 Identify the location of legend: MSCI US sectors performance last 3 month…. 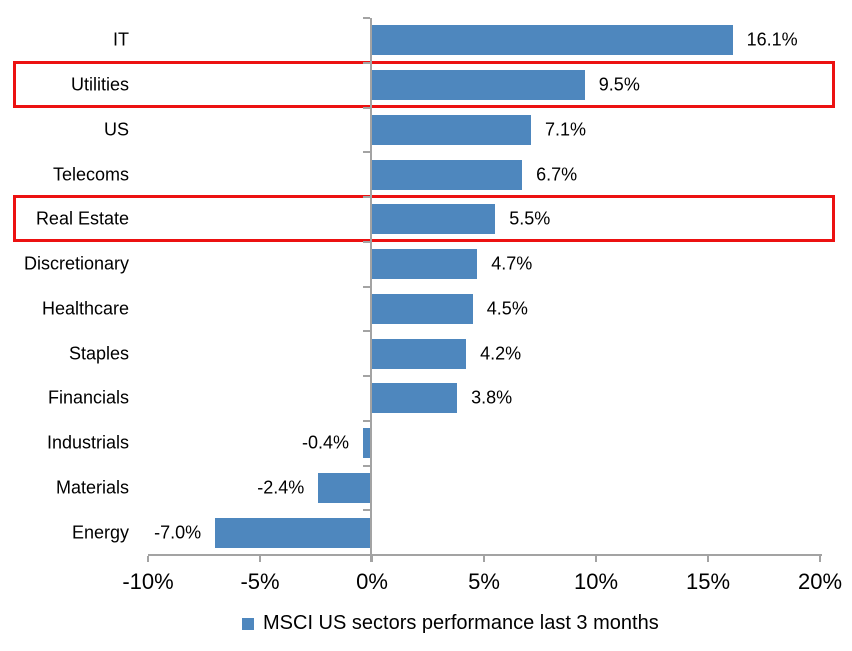
(450, 623).